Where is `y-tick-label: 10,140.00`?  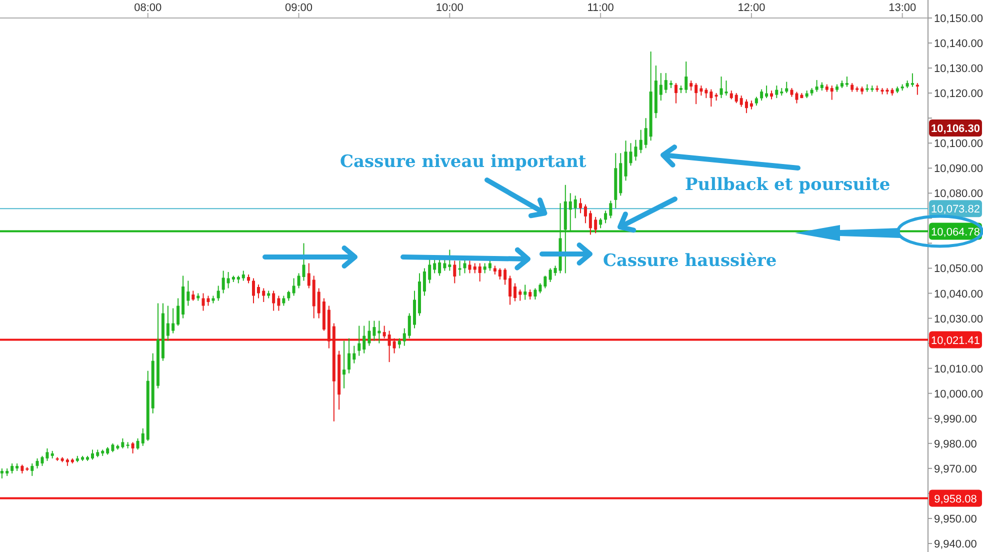 y-tick-label: 10,140.00 is located at coordinates (958, 44).